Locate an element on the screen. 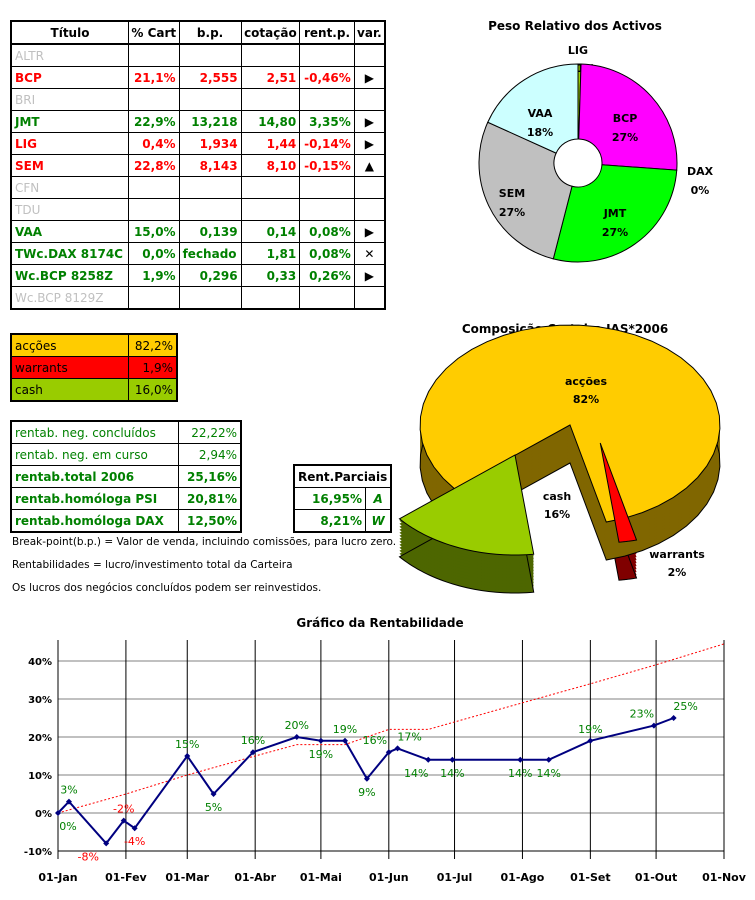  donut-label: LIG is located at coordinates (578, 50).